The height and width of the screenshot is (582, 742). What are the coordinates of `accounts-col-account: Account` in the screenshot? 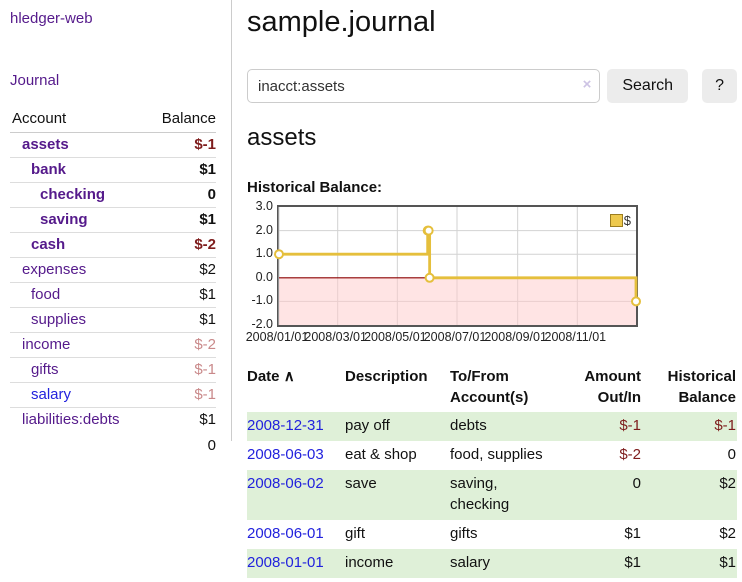 It's located at (78, 119).